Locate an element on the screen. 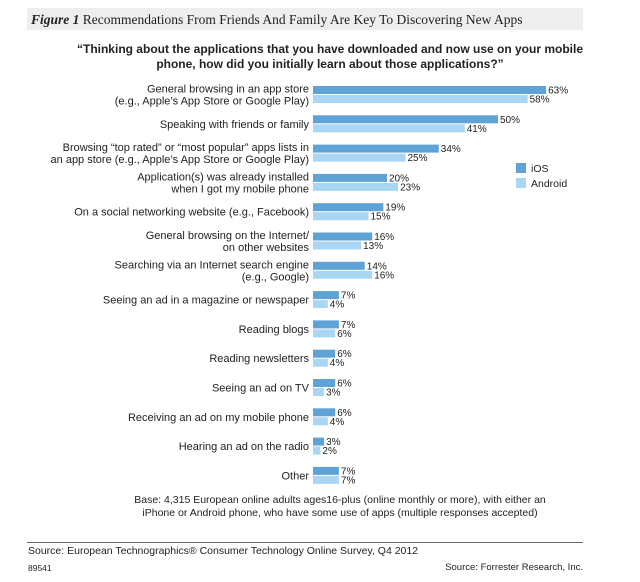  category-label: on other websites is located at coordinates (266, 248).